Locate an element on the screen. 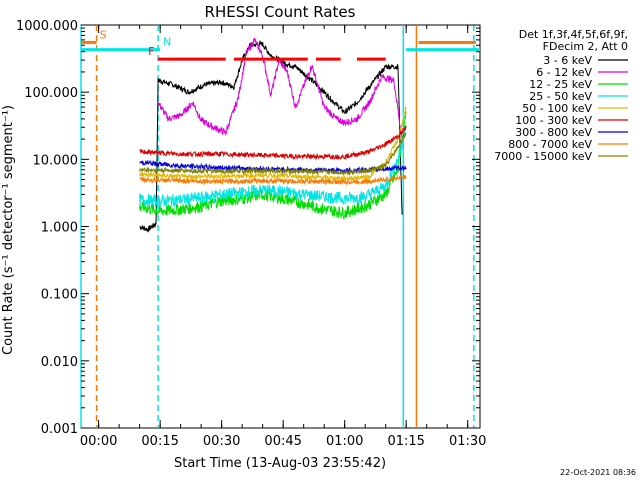 This screenshot has height=480, width=640. y-tick-label: 100.000 is located at coordinates (51, 93).